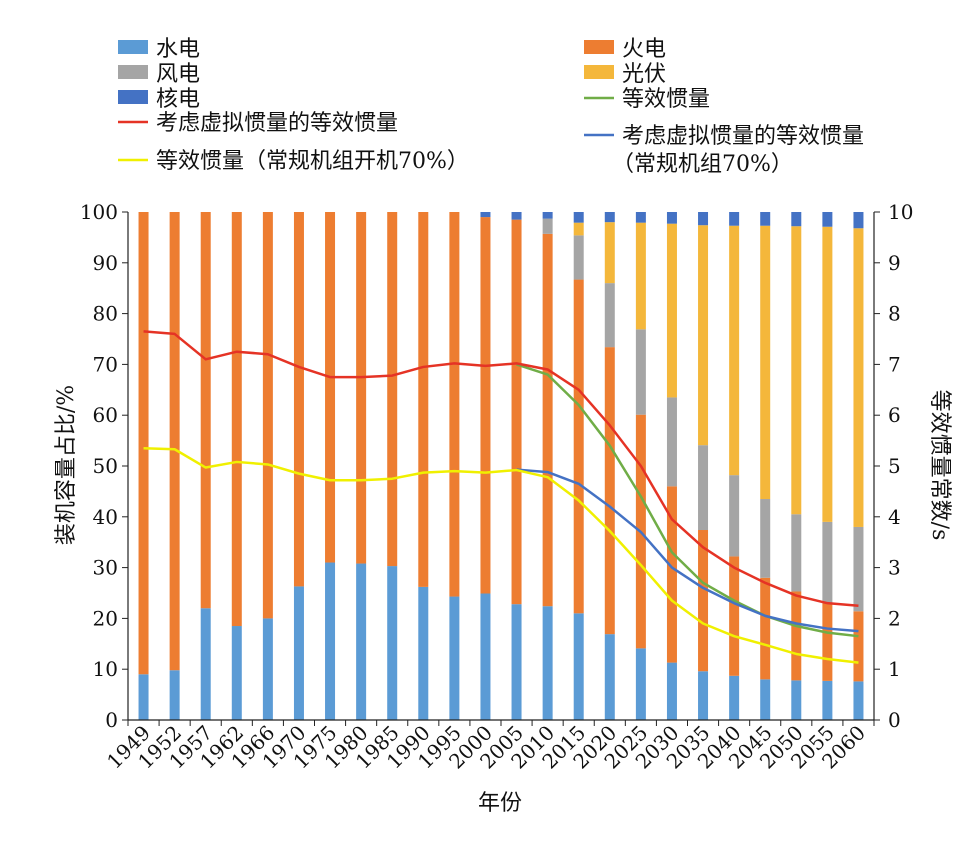  Describe the element at coordinates (894, 669) in the screenshot. I see `y2-tick-label-1: 1` at that location.